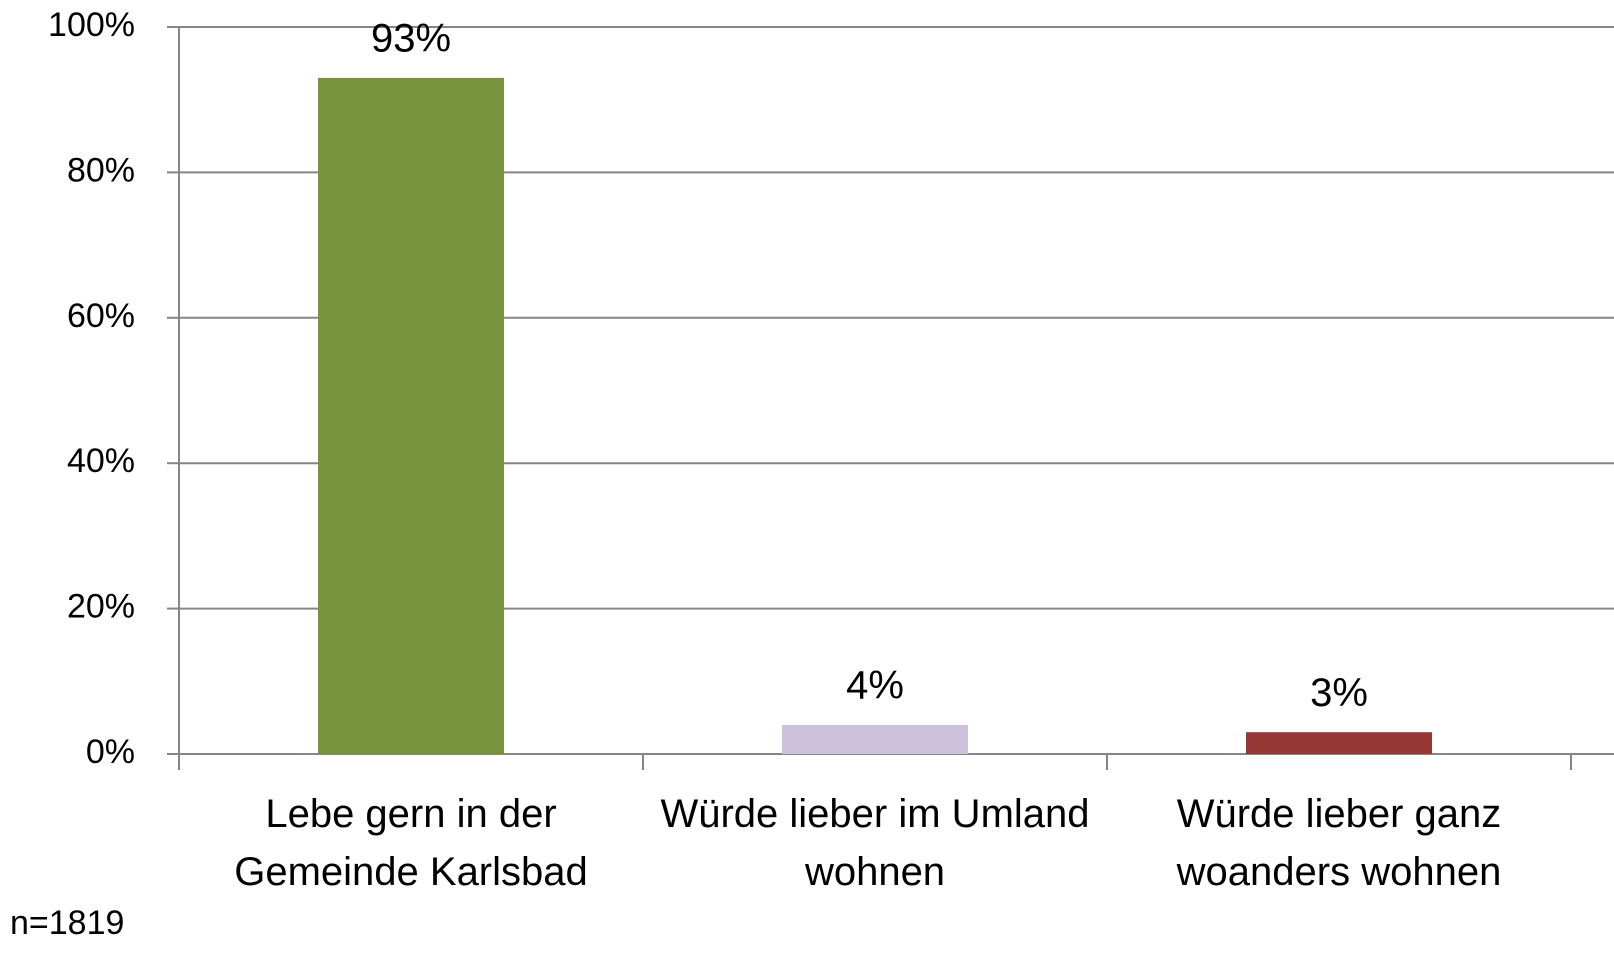 The image size is (1614, 968). I want to click on x-tick-label: Würde lieber ganz woanders wohnen, so click(1339, 843).